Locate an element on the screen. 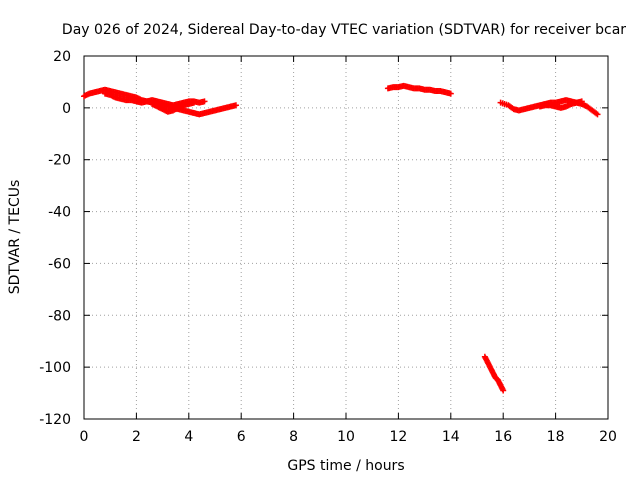 The image size is (640, 480). x-tick-label: 10 is located at coordinates (346, 437).